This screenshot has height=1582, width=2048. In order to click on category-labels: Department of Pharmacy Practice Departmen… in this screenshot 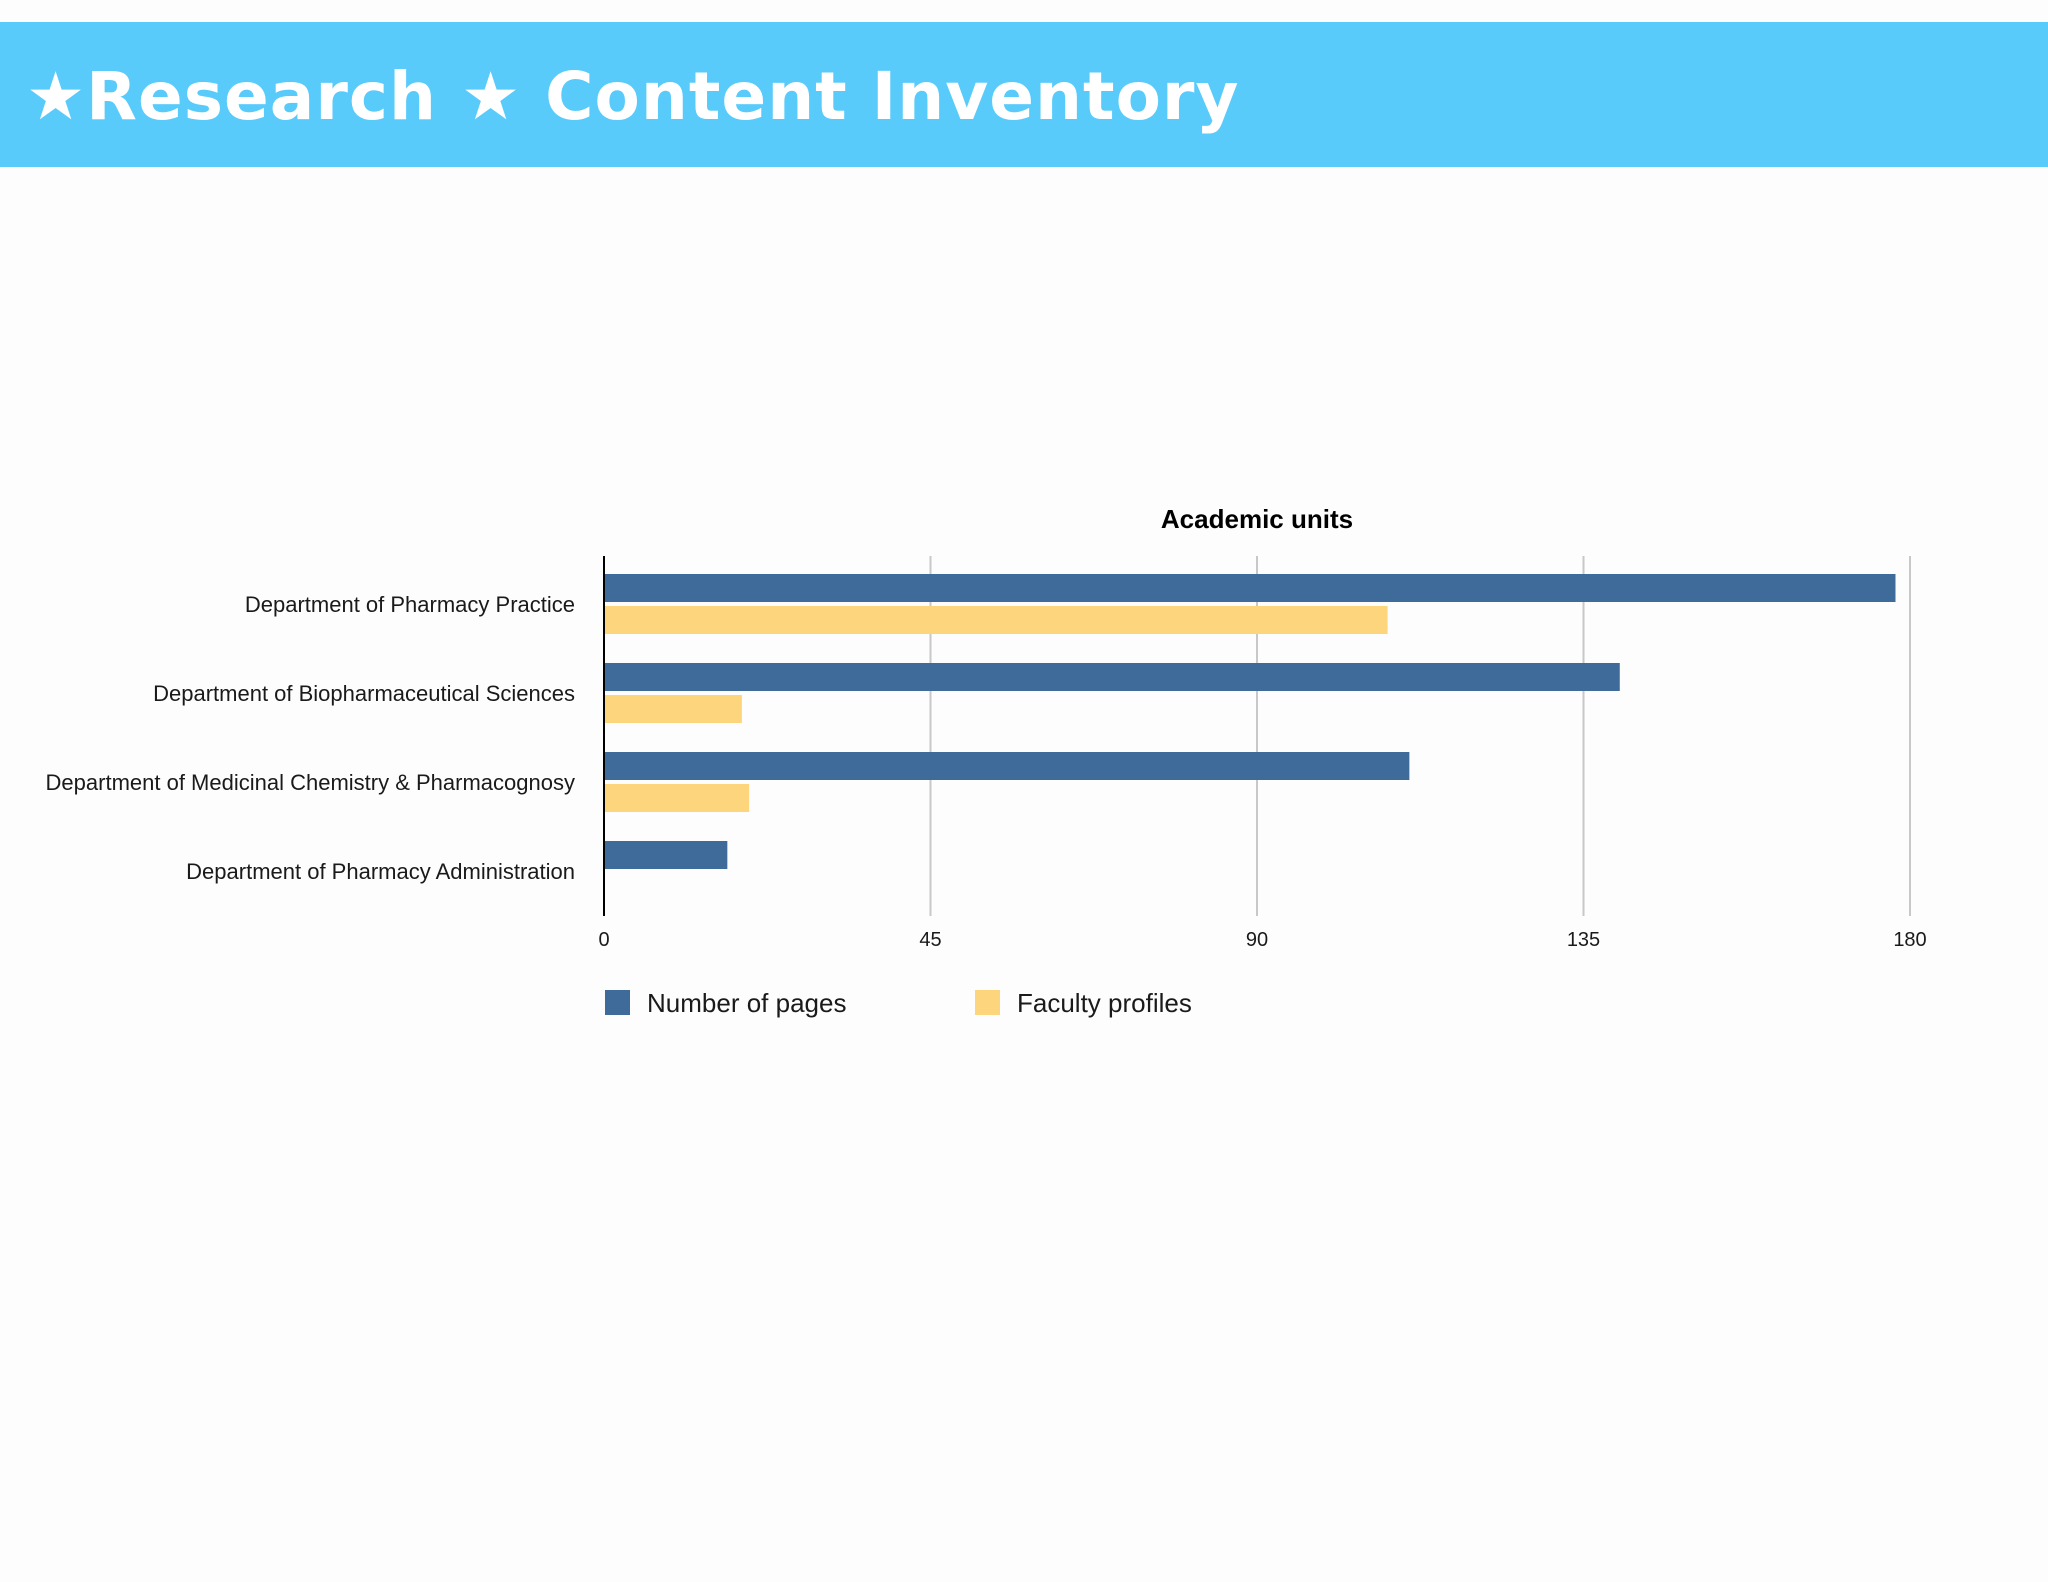, I will do `click(310, 738)`.